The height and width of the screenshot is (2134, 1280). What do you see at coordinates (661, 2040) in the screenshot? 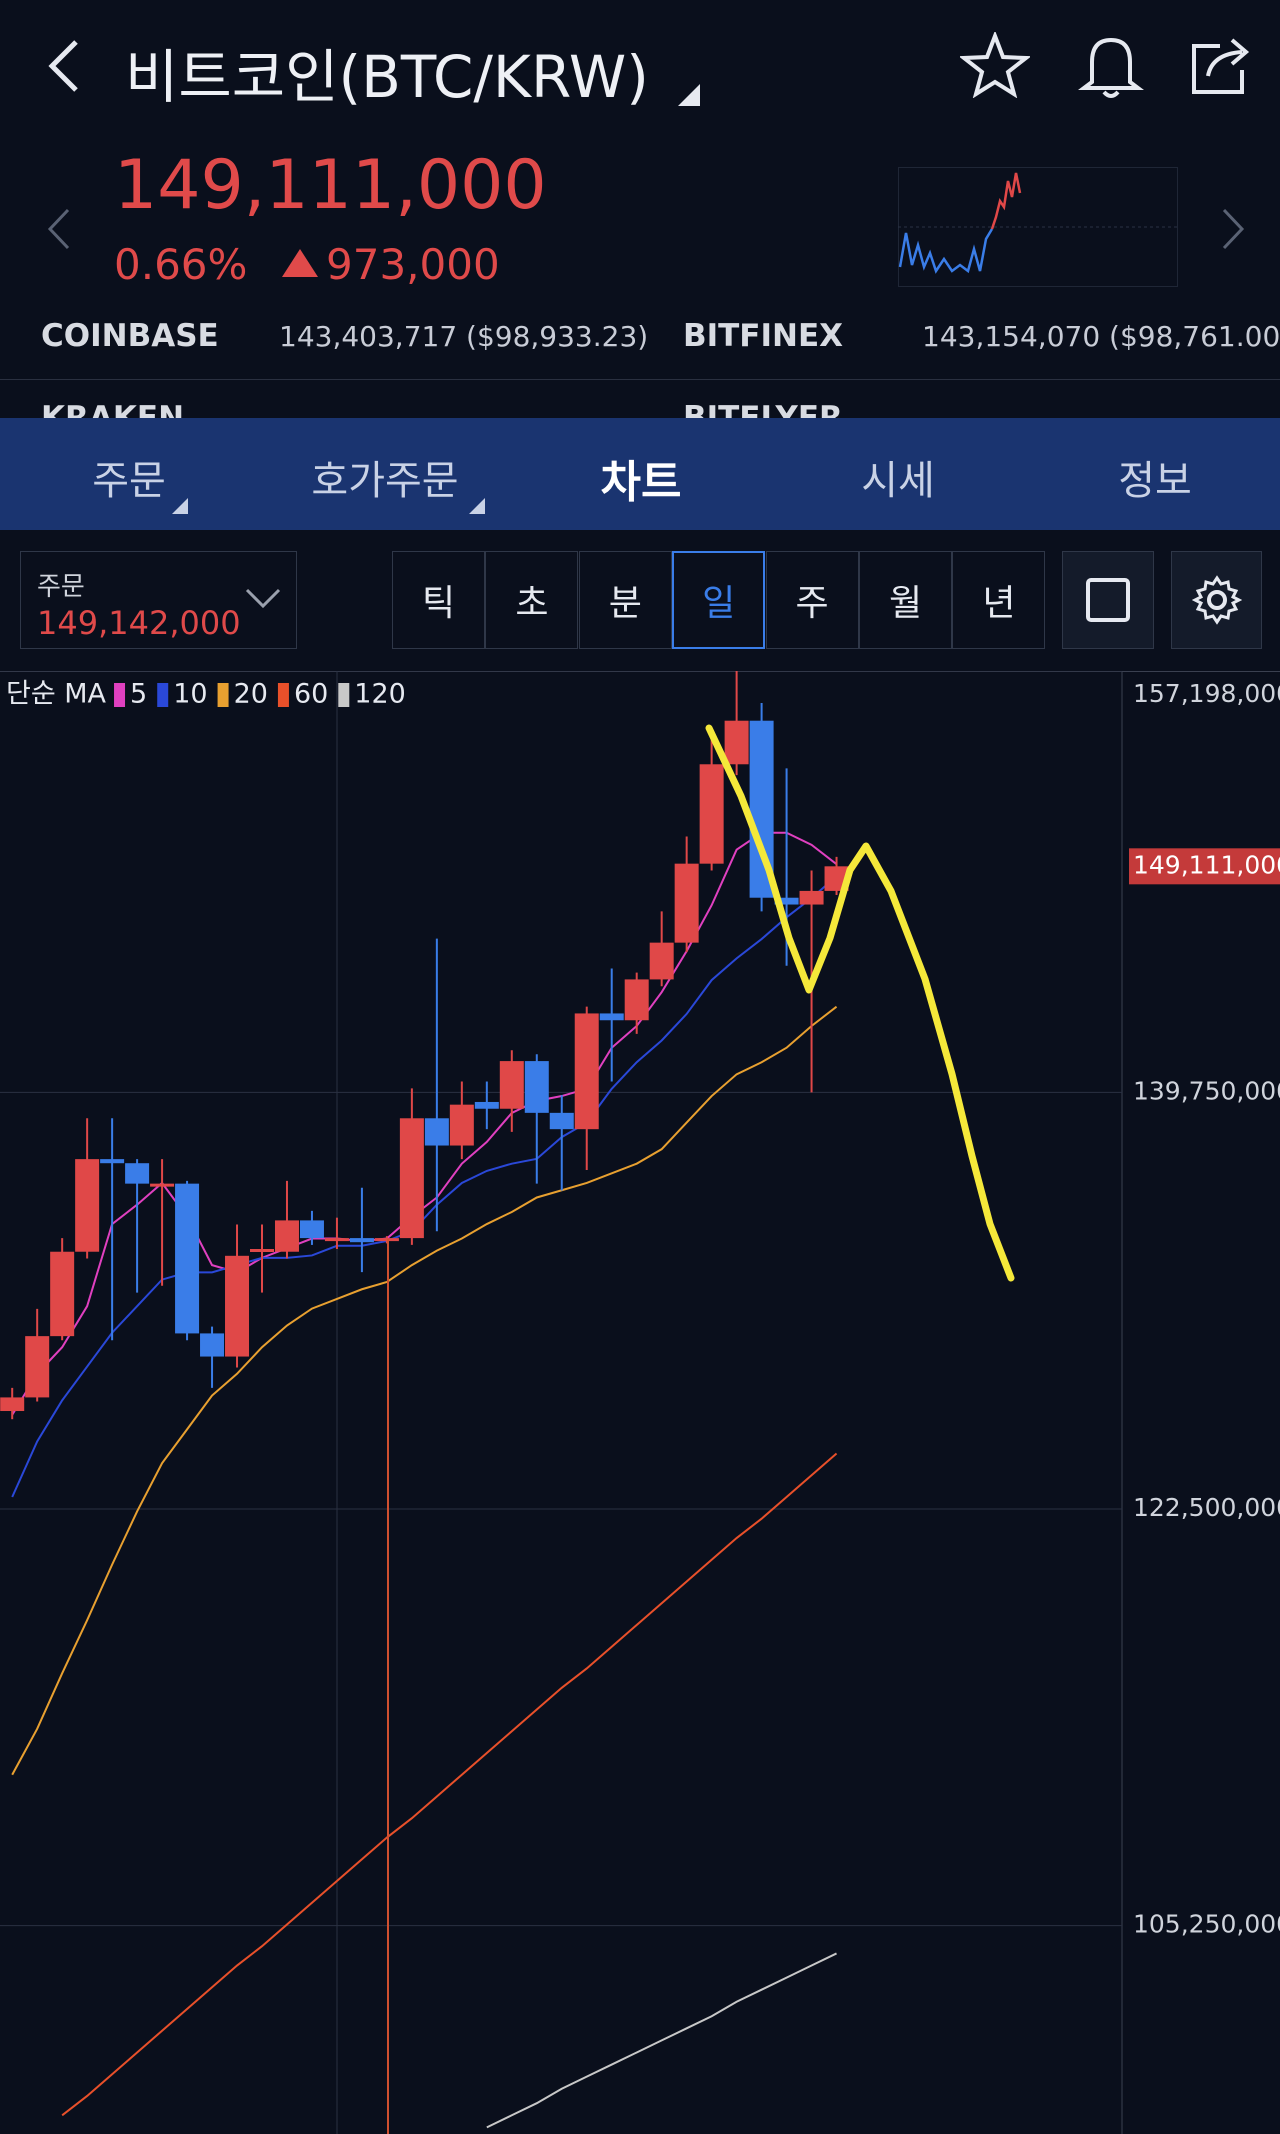
I see `ma-line` at bounding box center [661, 2040].